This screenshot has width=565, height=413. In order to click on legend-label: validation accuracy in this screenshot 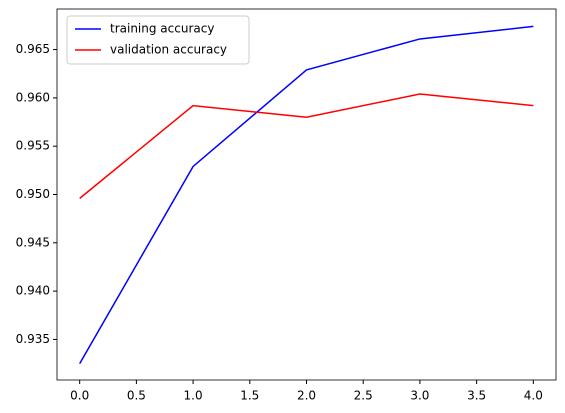, I will do `click(168, 50)`.